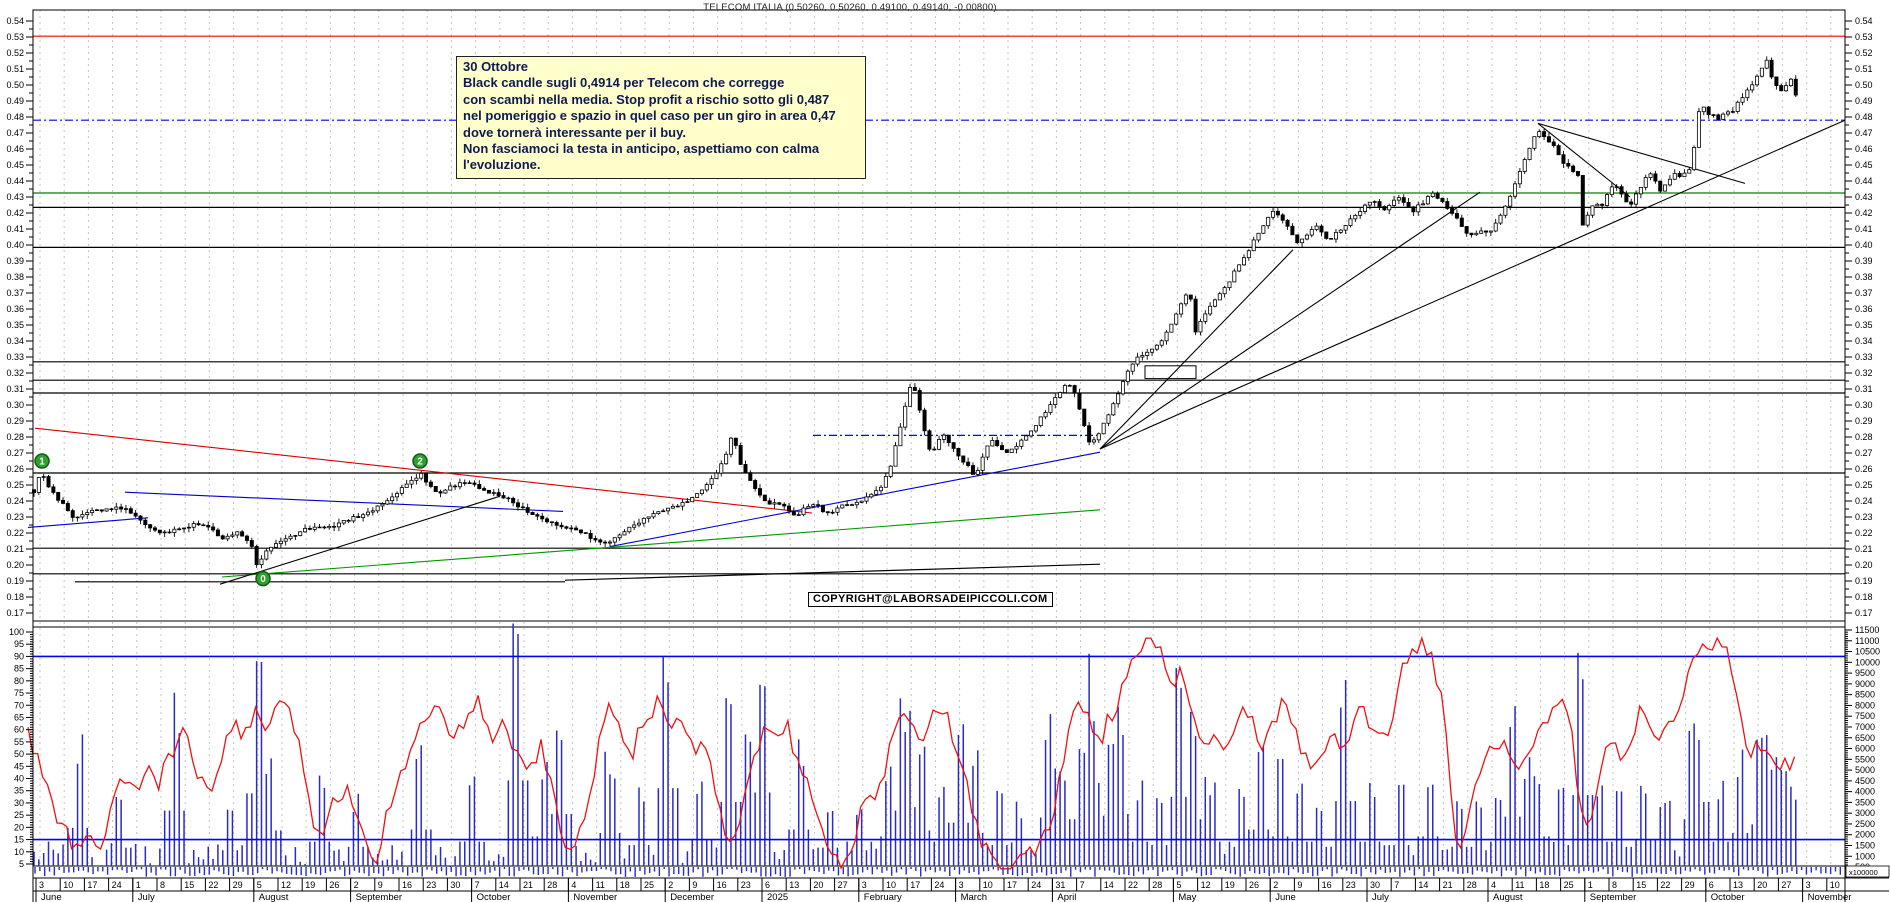 This screenshot has height=902, width=1890. I want to click on svg-text: 5000, so click(1865, 770).